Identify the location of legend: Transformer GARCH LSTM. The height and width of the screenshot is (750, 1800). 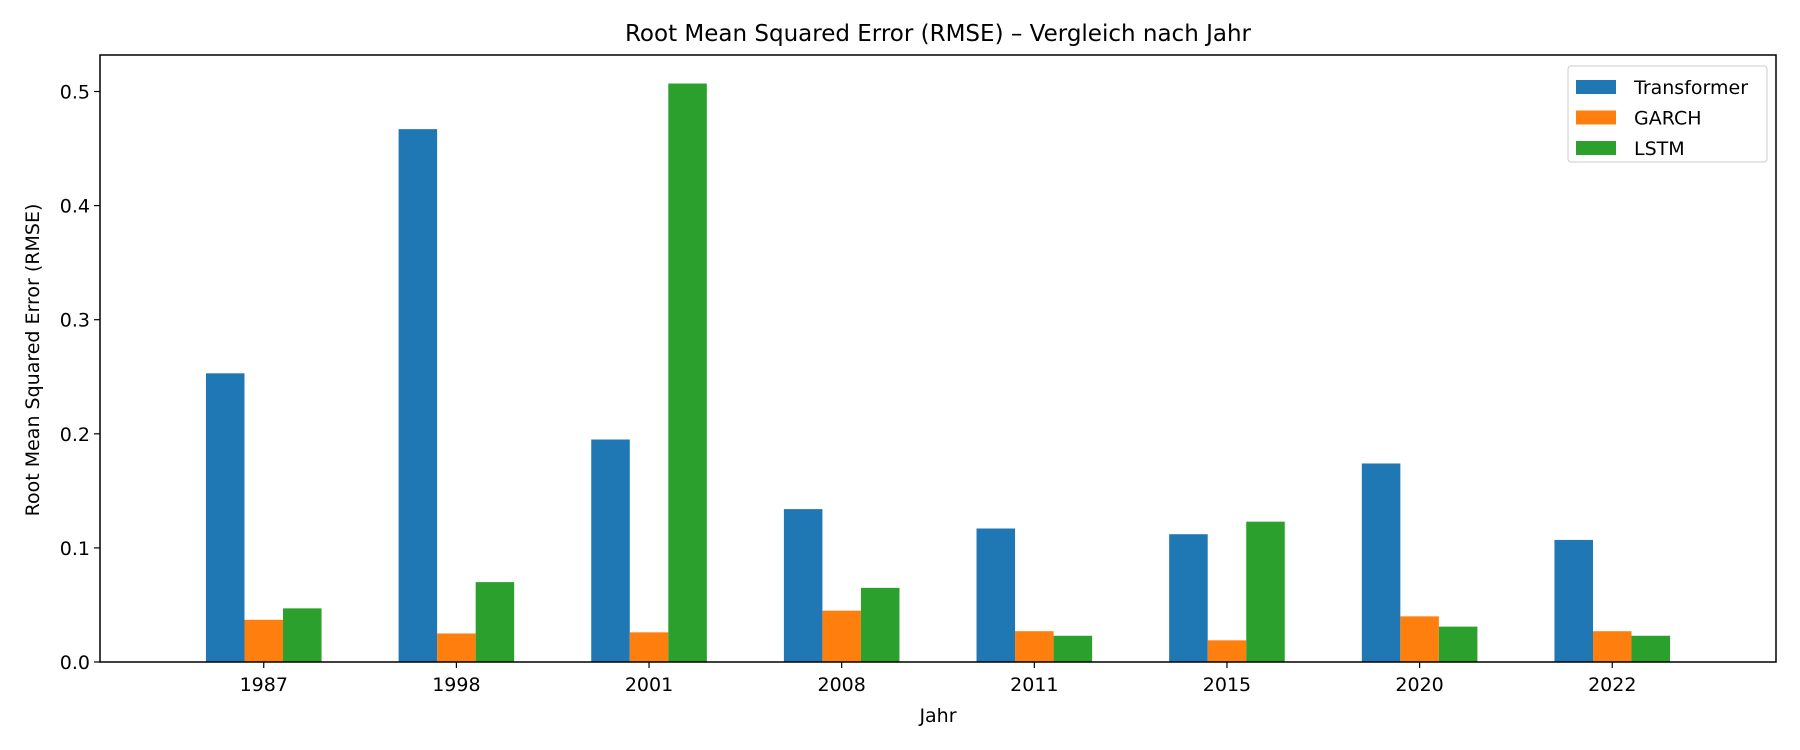
(1667, 114).